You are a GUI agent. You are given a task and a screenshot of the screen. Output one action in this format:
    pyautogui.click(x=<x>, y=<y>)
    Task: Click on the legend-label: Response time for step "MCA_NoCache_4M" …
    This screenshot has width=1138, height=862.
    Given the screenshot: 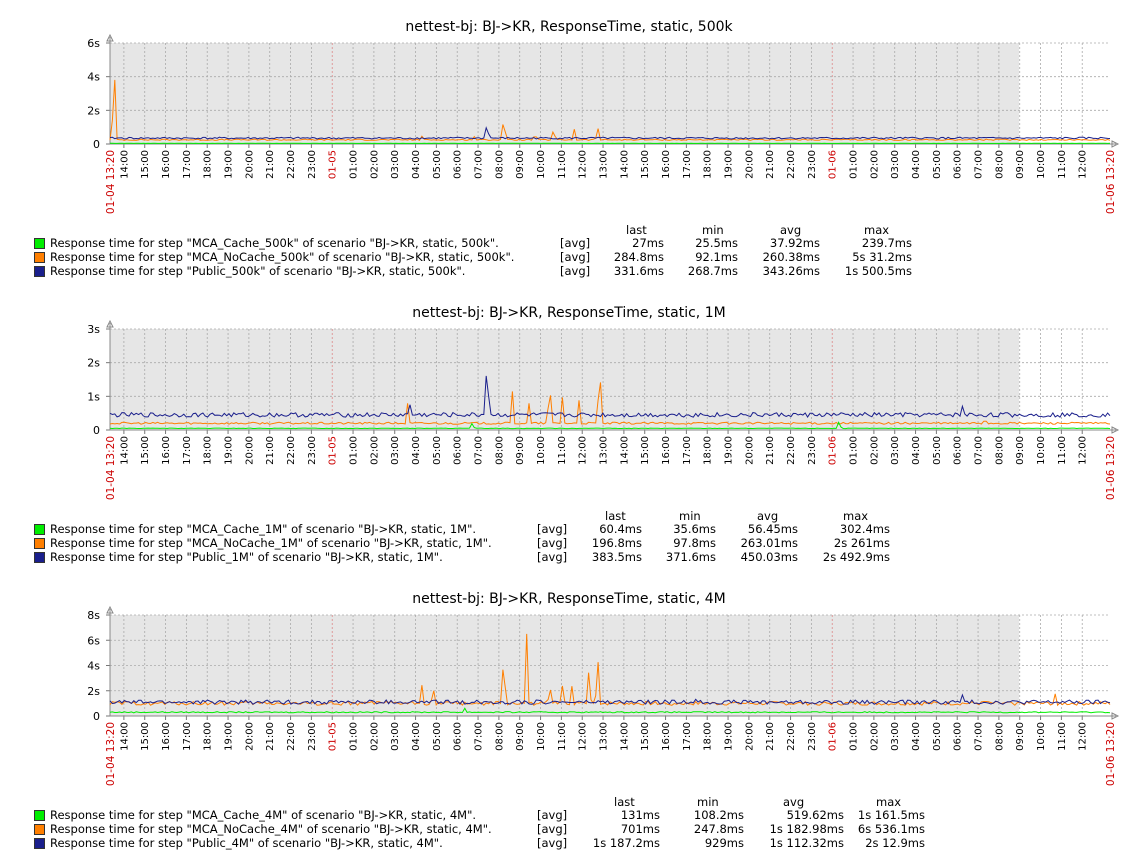 What is the action you would take?
    pyautogui.click(x=271, y=829)
    